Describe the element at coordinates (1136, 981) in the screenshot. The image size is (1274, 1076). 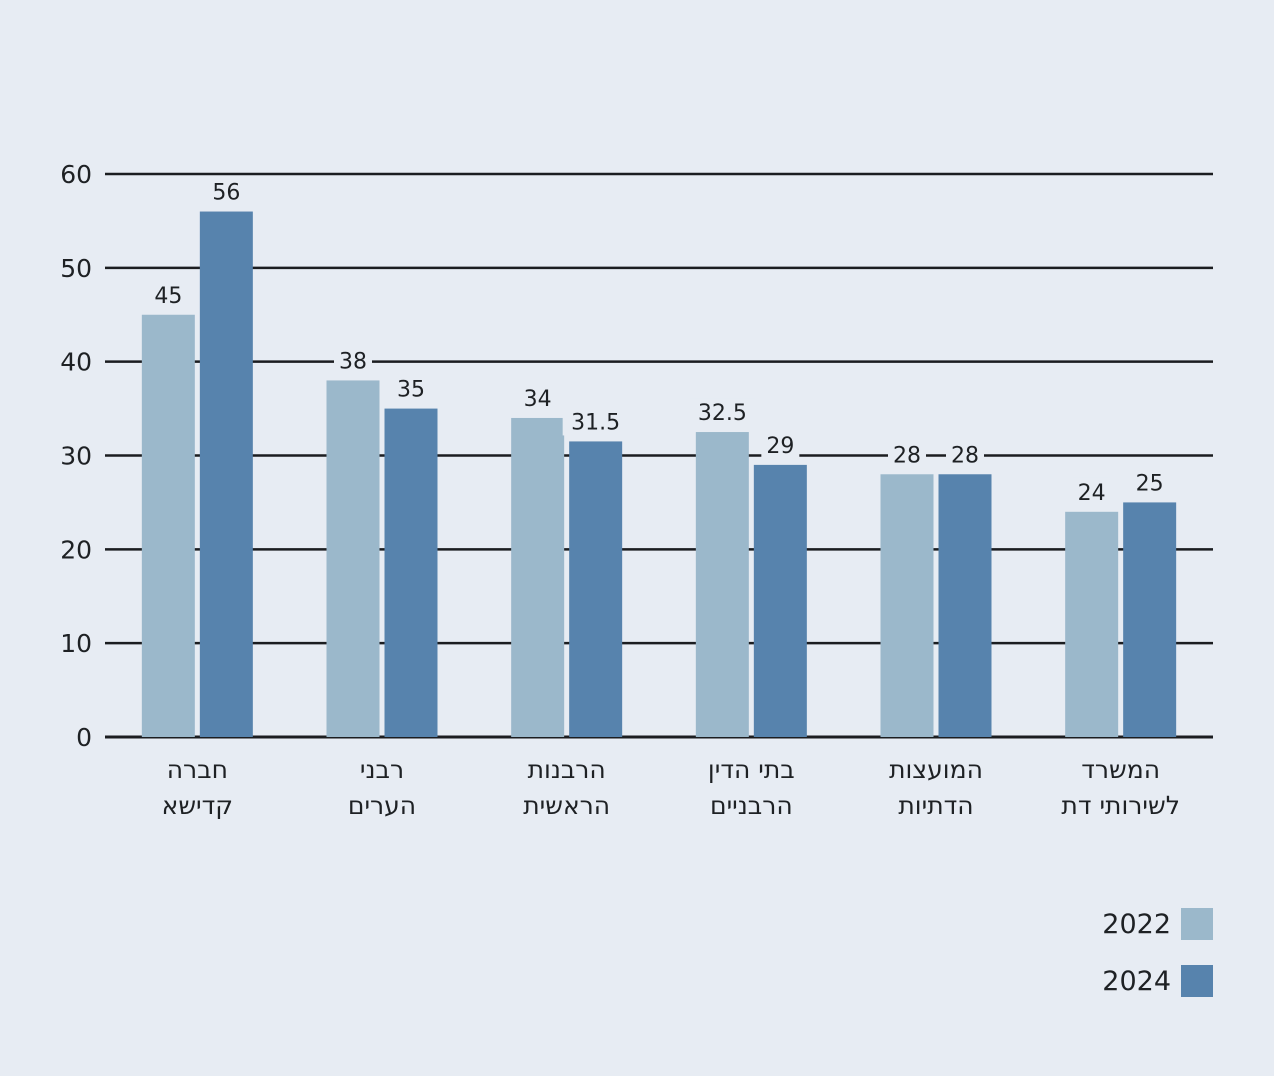
I see `legend-label-2024: 2024` at that location.